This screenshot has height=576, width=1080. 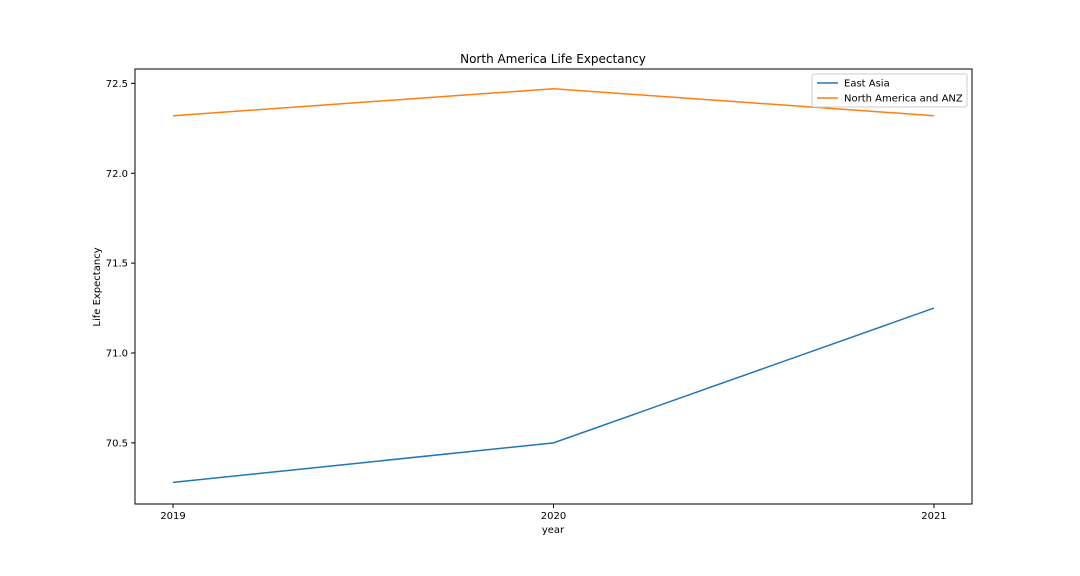 I want to click on chart-title: North America Life Expectancy, so click(x=553, y=59).